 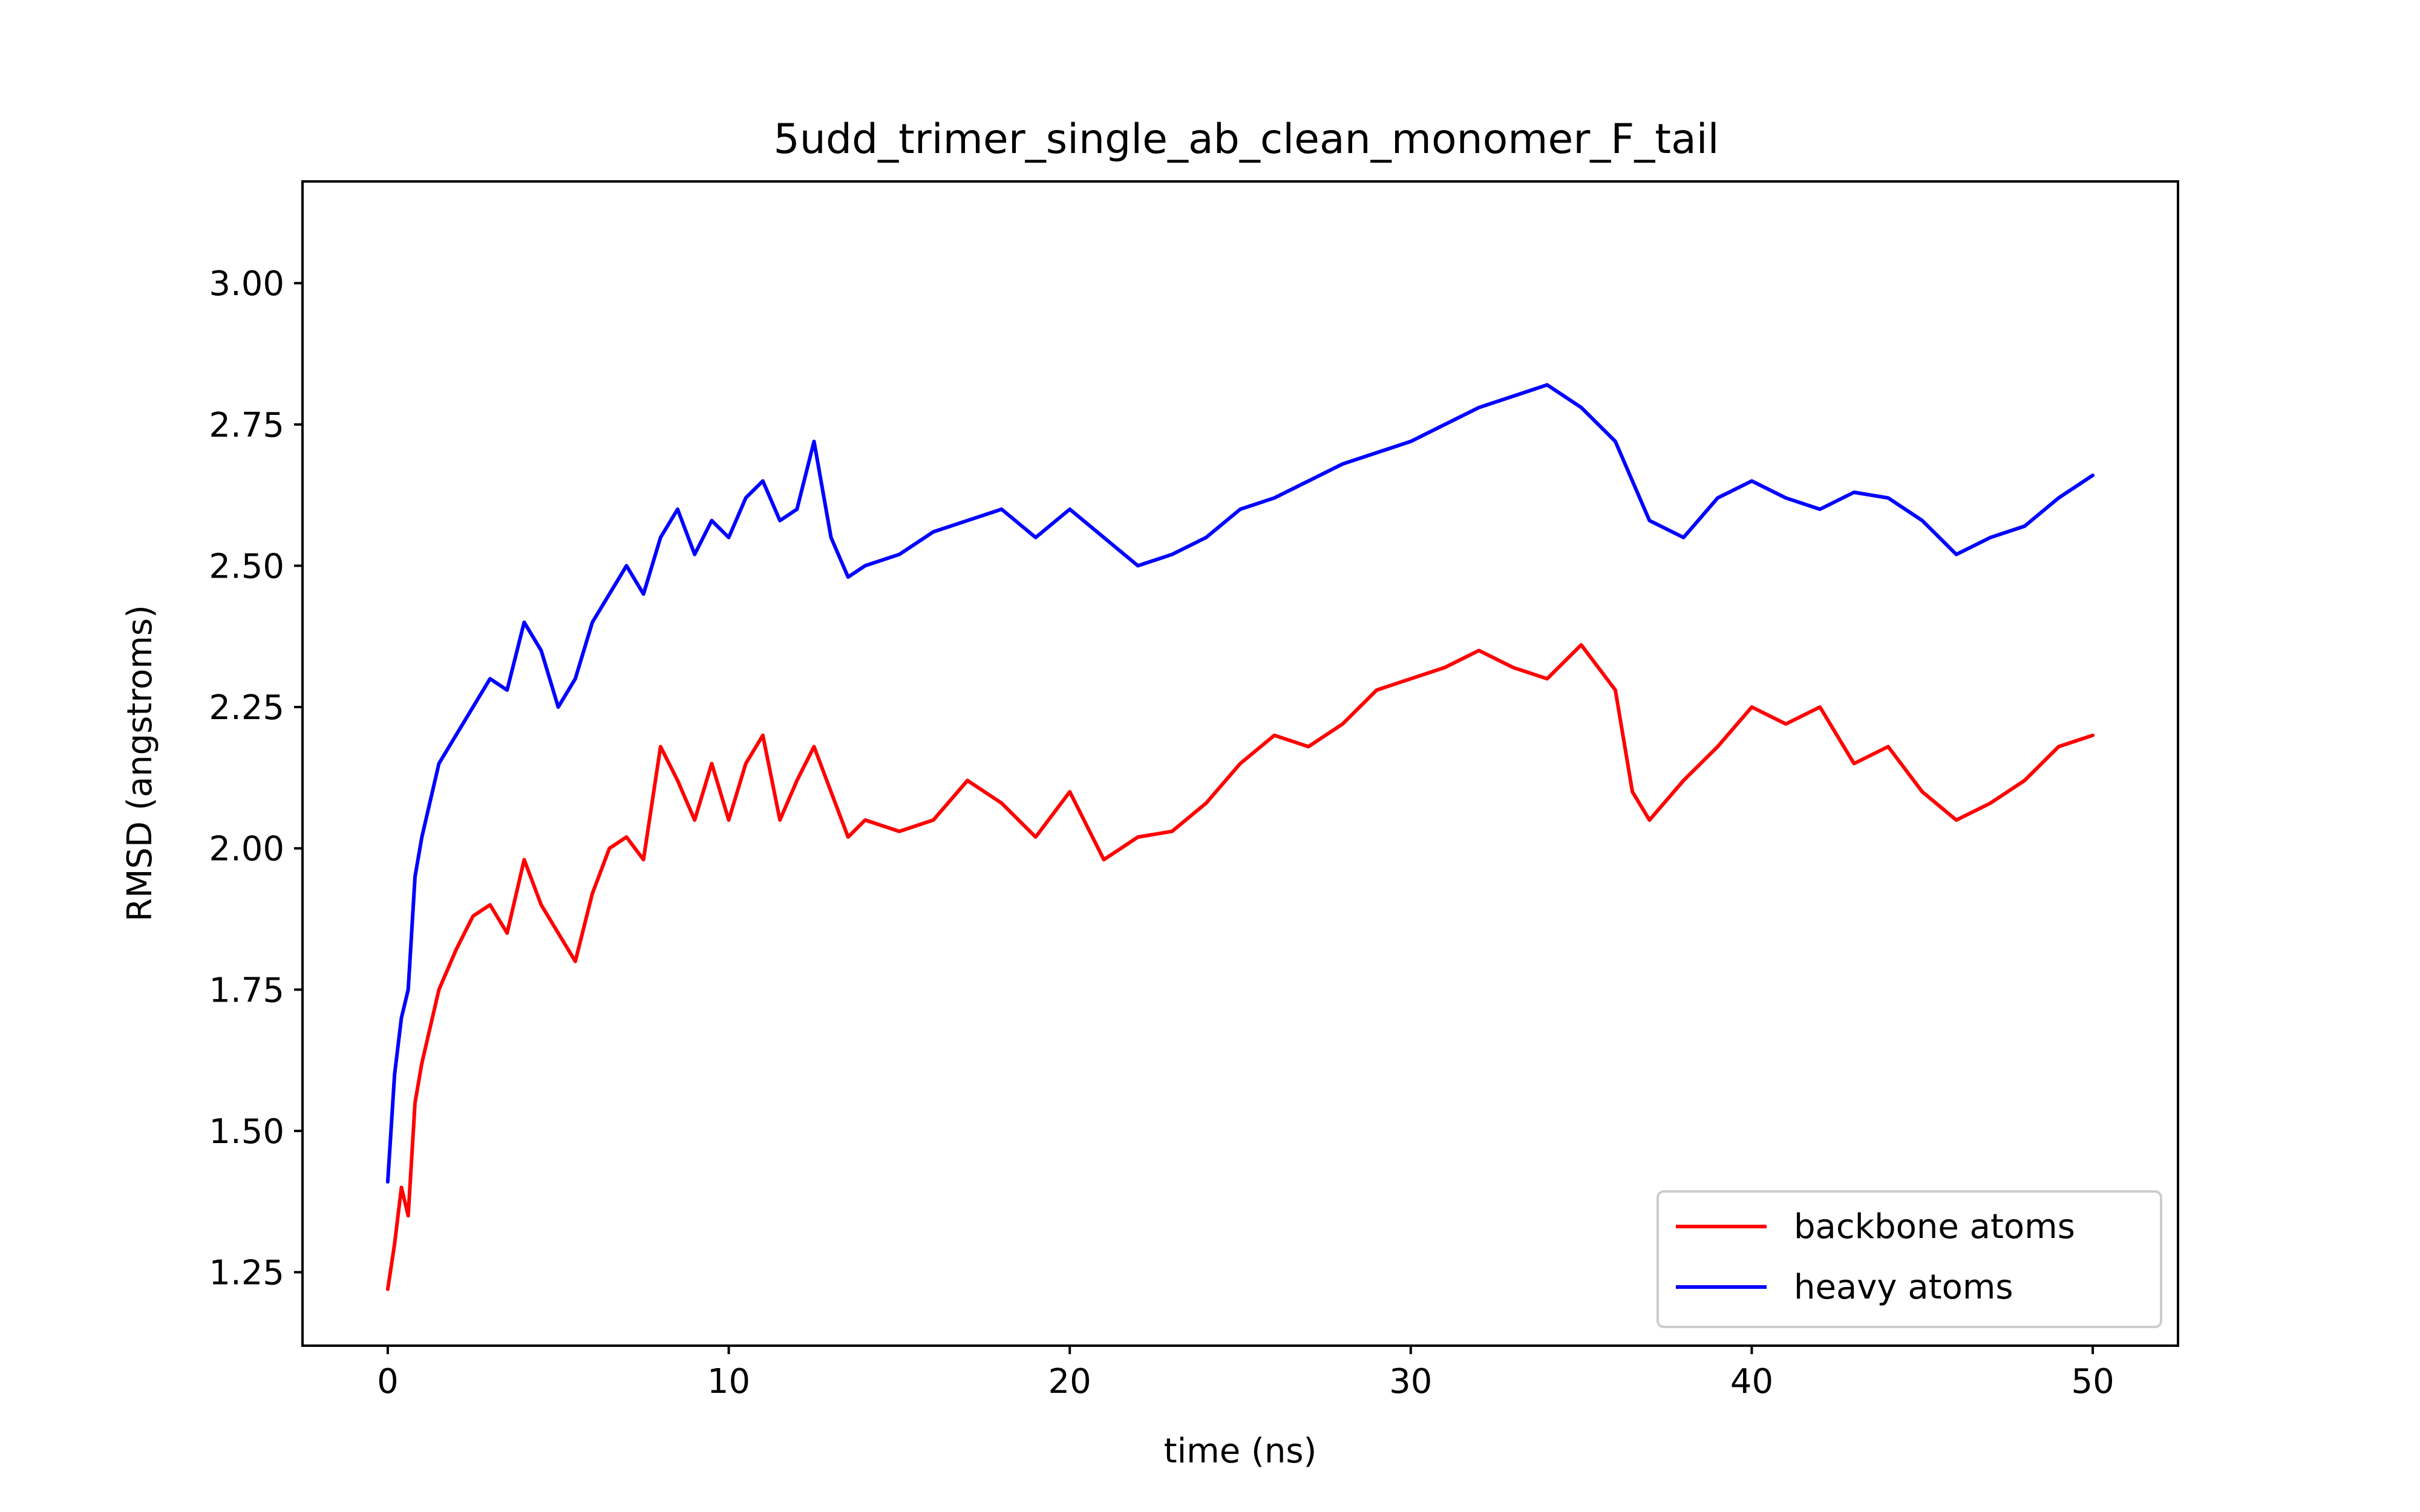 What do you see at coordinates (1069, 1381) in the screenshot?
I see `x-tick-label: 20` at bounding box center [1069, 1381].